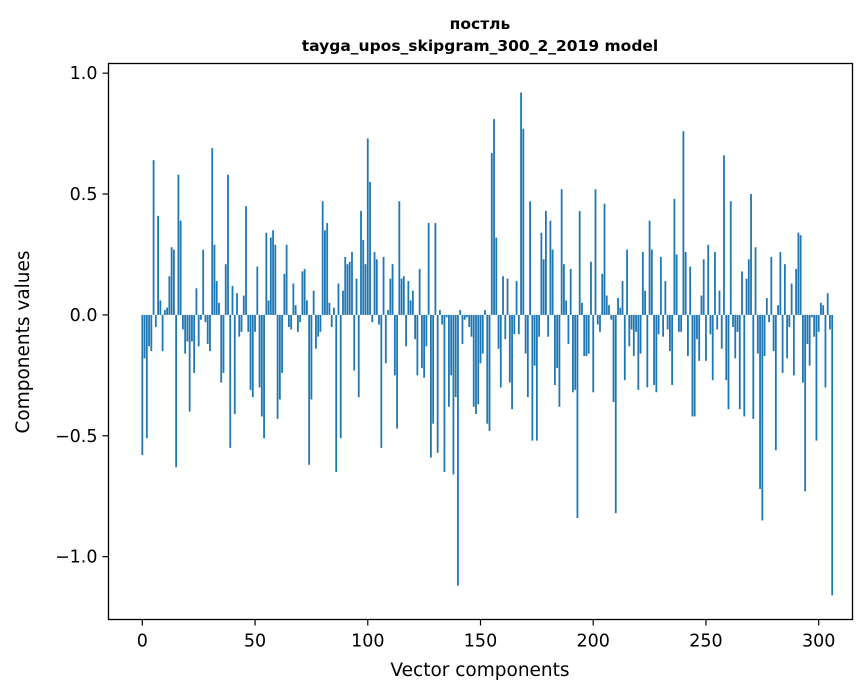 The height and width of the screenshot is (696, 867). Describe the element at coordinates (84, 74) in the screenshot. I see `y-tick-label-0: 1.0` at that location.